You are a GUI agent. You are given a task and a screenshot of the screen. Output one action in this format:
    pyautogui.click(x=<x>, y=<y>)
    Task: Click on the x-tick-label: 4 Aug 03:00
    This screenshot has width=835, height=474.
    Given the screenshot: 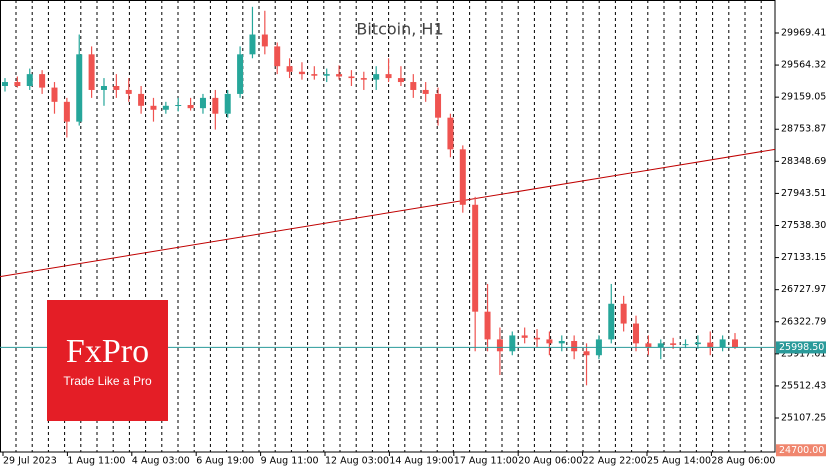 What is the action you would take?
    pyautogui.click(x=161, y=461)
    